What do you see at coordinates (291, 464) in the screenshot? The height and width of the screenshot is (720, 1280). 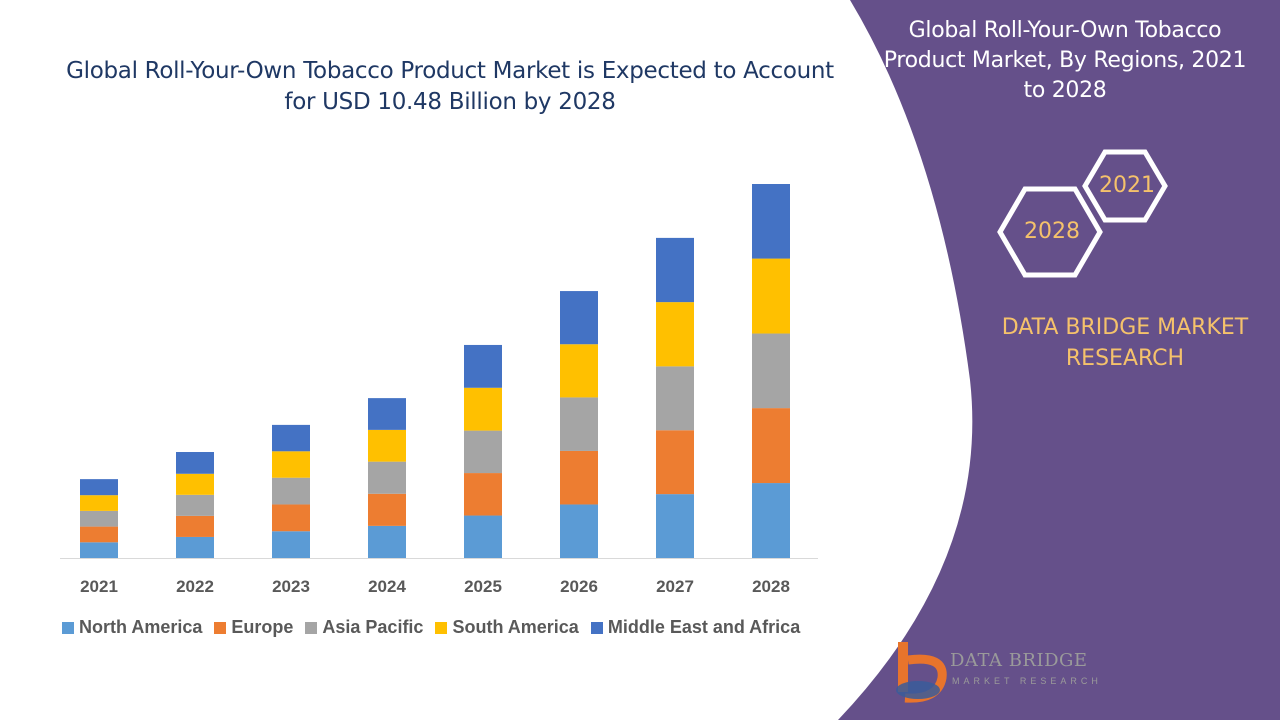 I see `bar-segment-south-america-2023` at bounding box center [291, 464].